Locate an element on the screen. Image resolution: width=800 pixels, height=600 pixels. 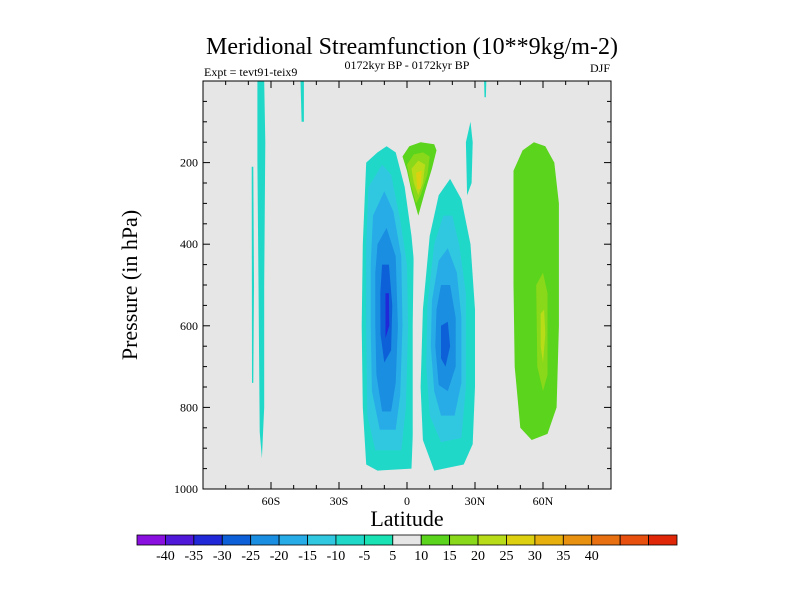
band-highlat-top-pos is located at coordinates (562, 89).